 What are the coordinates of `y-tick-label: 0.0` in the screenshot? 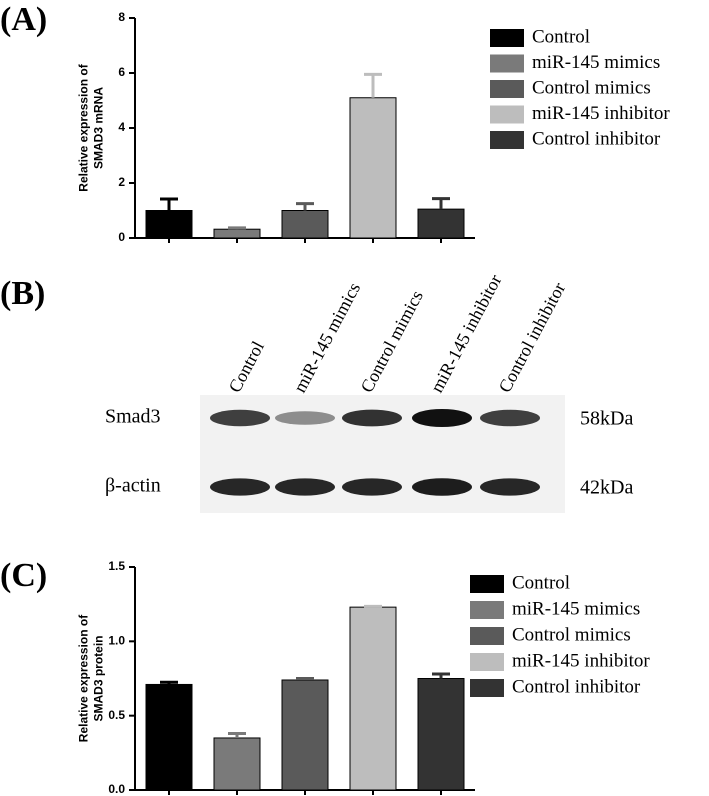 It's located at (116, 789).